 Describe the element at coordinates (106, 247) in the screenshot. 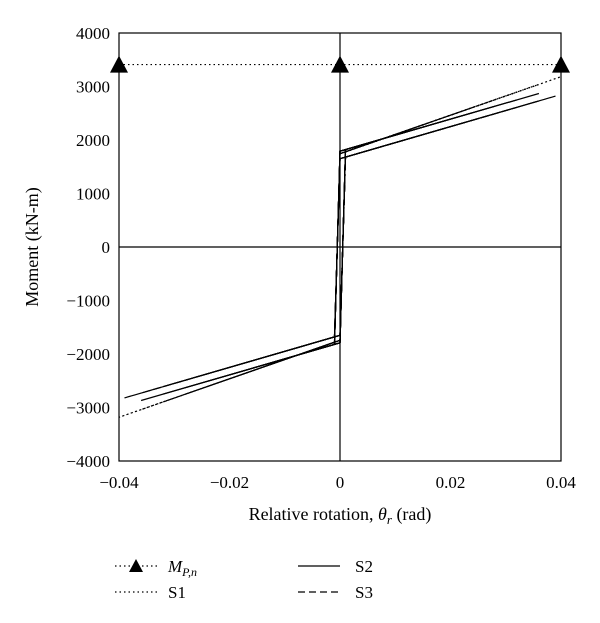

I see `y-tick-label: 0` at that location.